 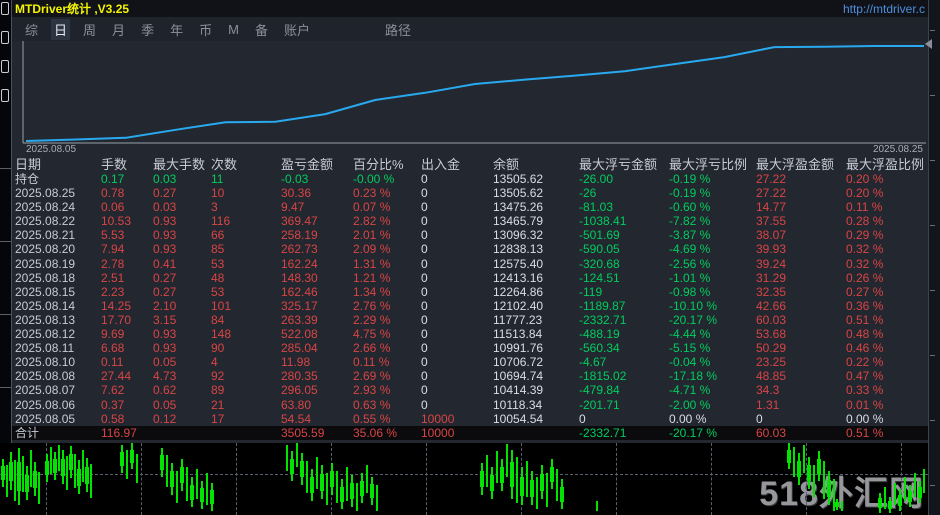 I want to click on menu-tab-周: 周, so click(x=90, y=30).